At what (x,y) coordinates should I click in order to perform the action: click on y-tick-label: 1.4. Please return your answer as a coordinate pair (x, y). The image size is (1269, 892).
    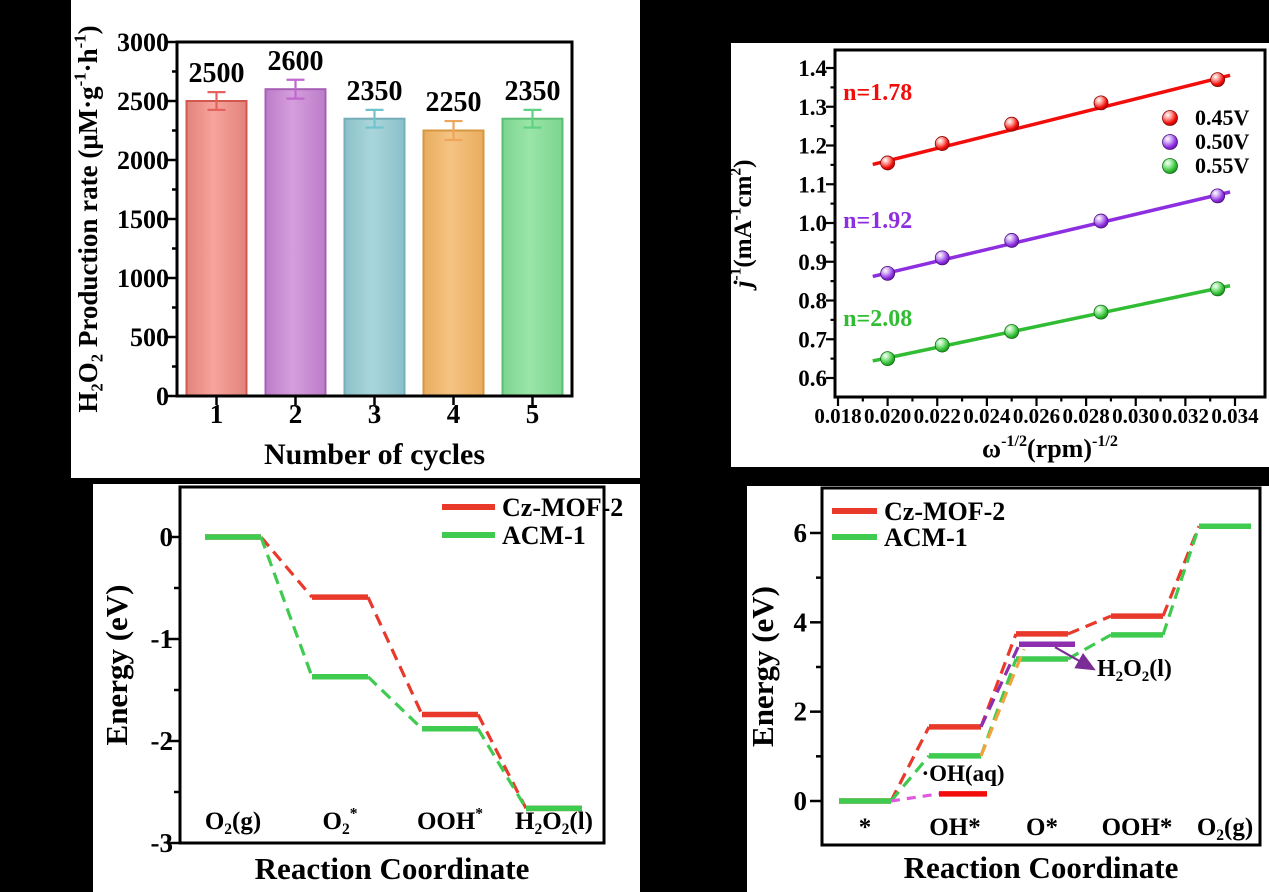
    Looking at the image, I should click on (812, 68).